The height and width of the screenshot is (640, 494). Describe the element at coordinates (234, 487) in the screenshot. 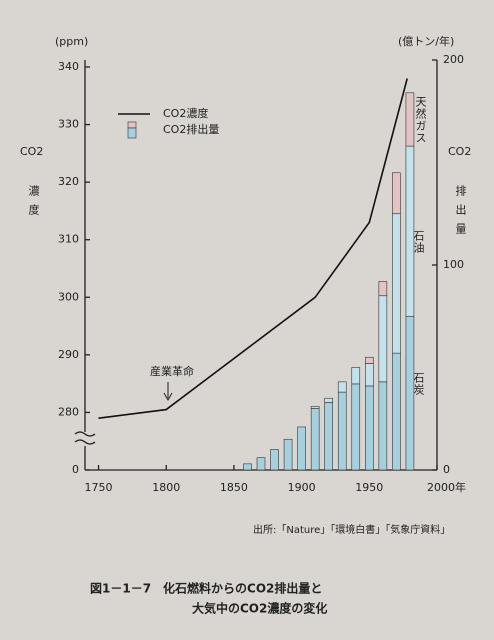

I see `x-tick-label: 1850` at that location.